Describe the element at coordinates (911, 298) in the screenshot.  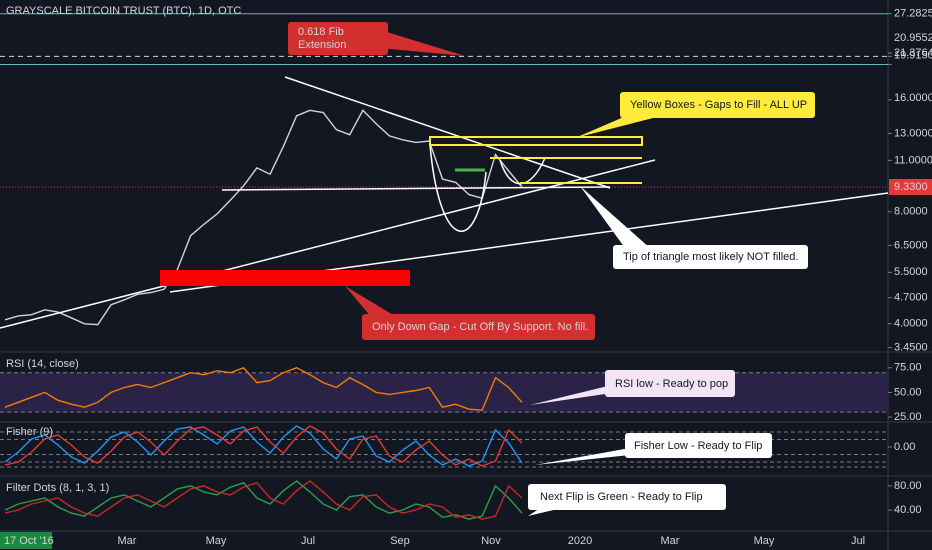
I see `y-tick-label: 4.7000` at that location.